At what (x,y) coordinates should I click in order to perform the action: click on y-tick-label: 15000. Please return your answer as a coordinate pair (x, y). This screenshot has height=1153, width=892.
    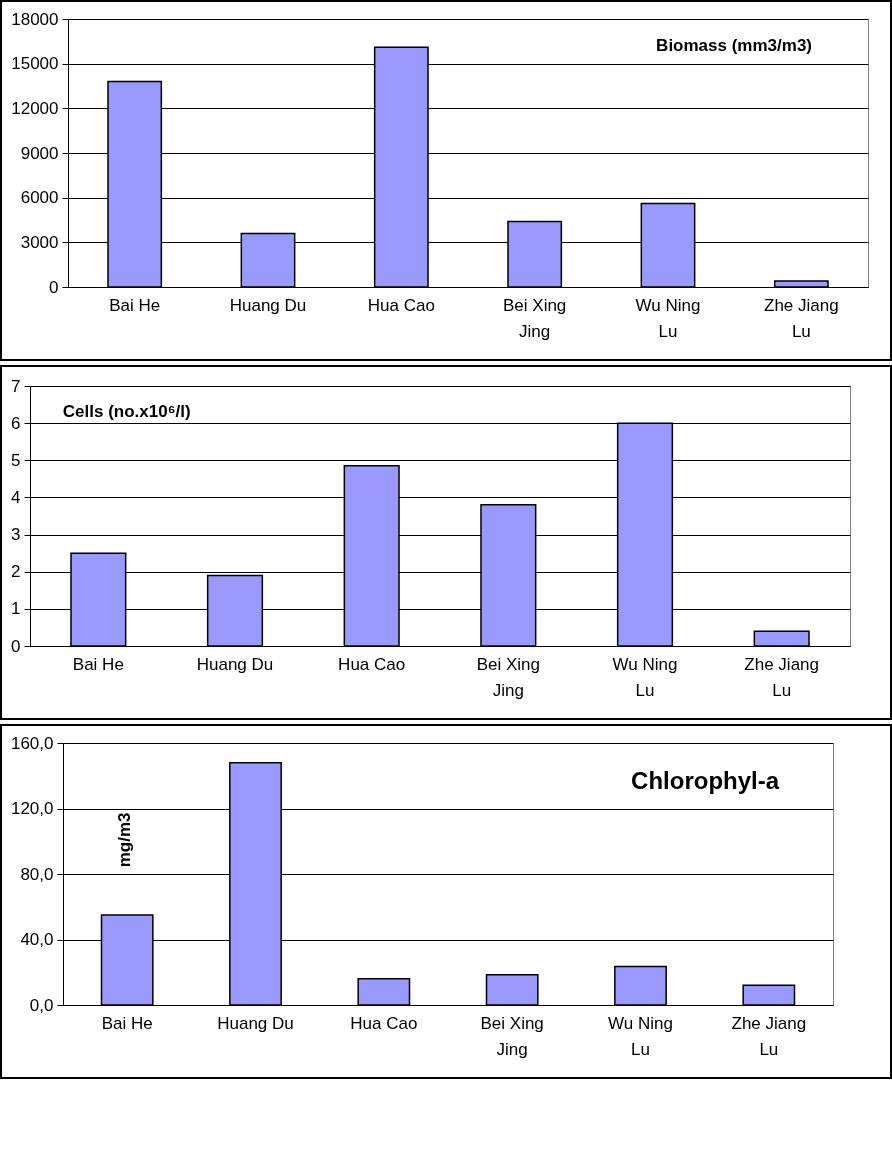
    Looking at the image, I should click on (35, 64).